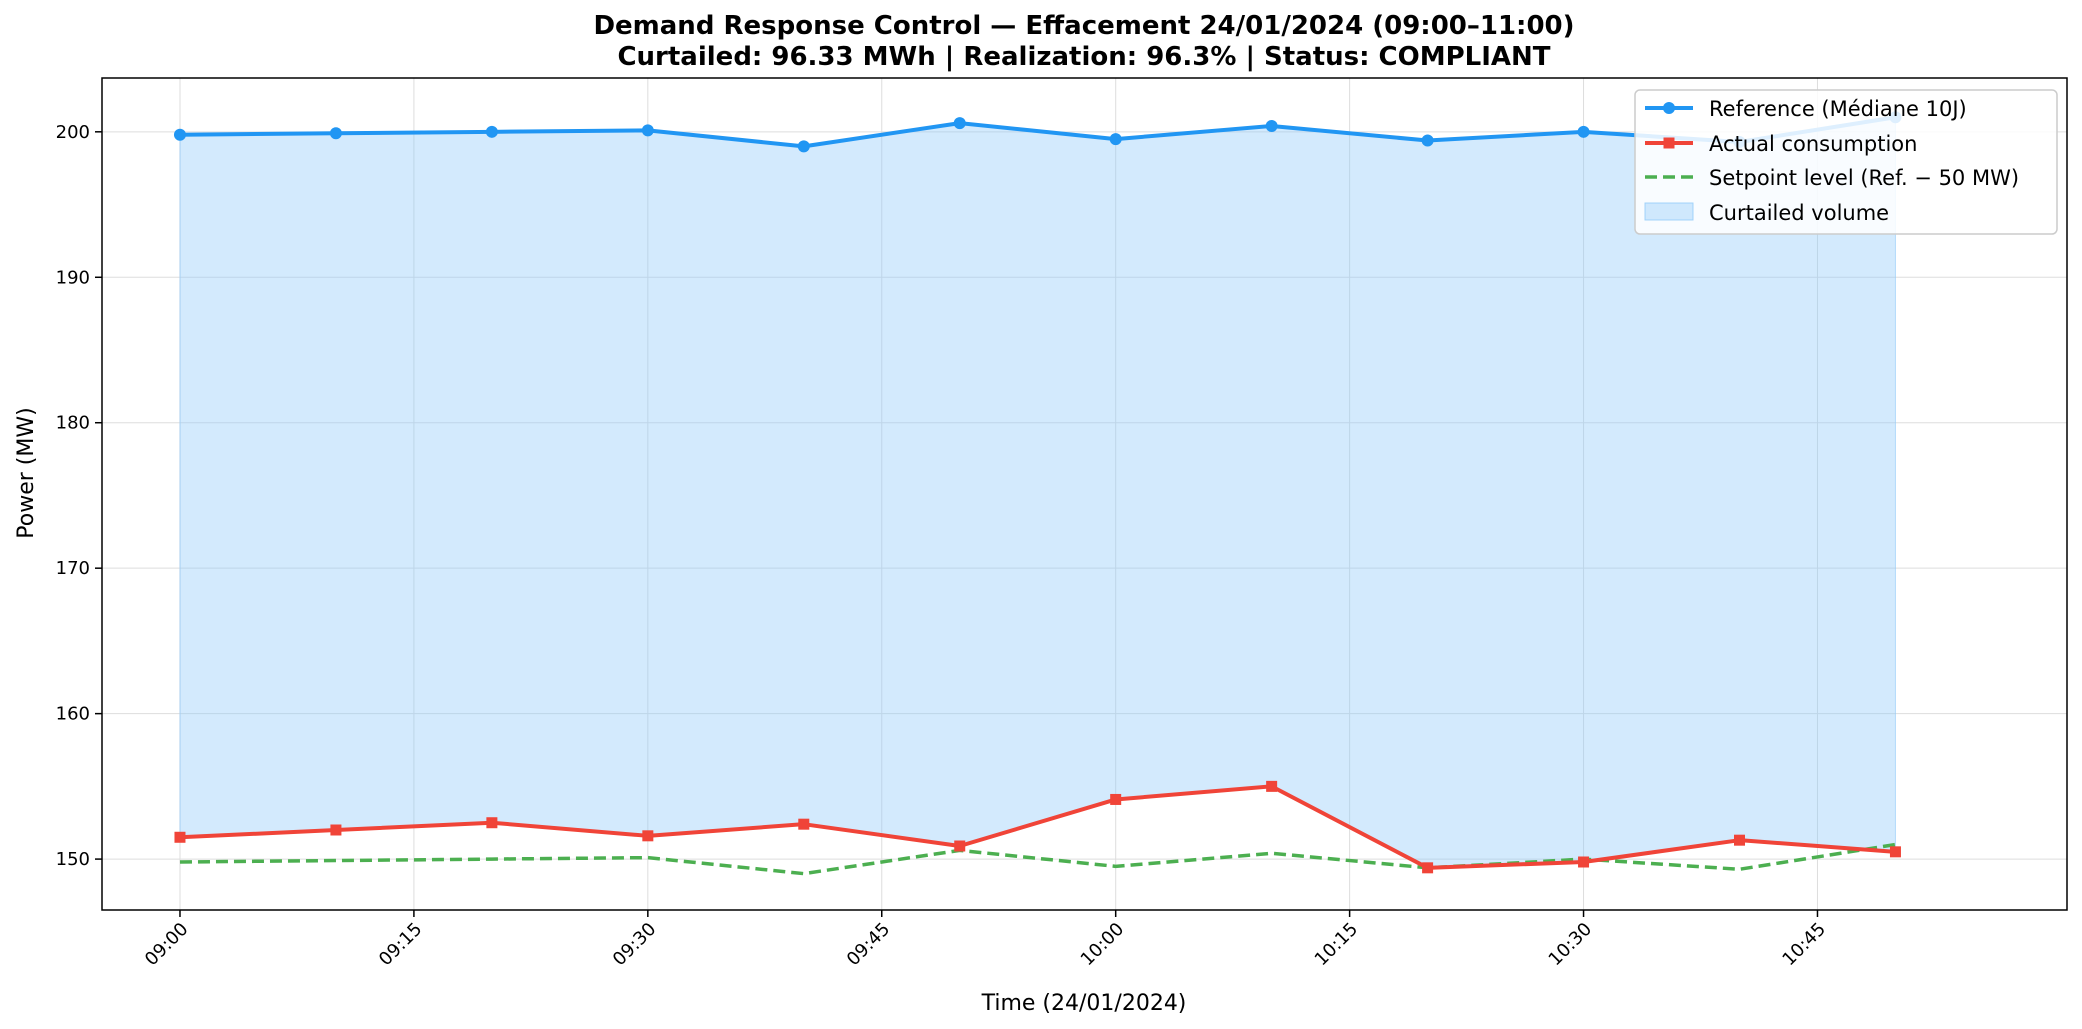 This screenshot has width=2082, height=1029. What do you see at coordinates (73, 859) in the screenshot?
I see `y-tick-label-0: 150` at bounding box center [73, 859].